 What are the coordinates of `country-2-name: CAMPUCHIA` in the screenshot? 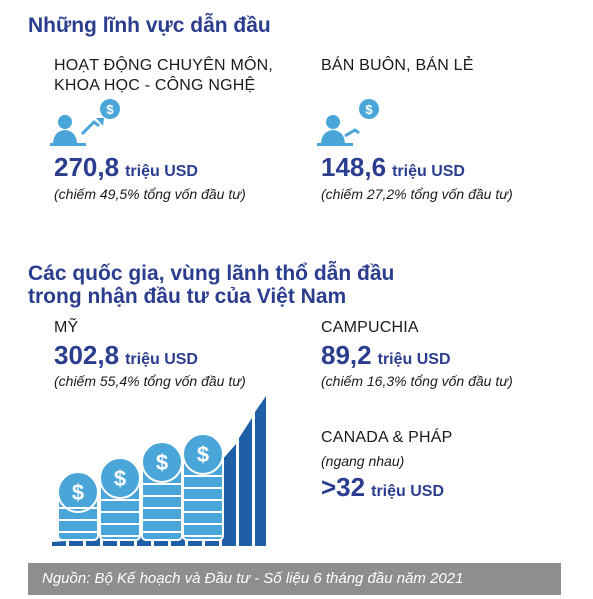 It's located at (370, 327).